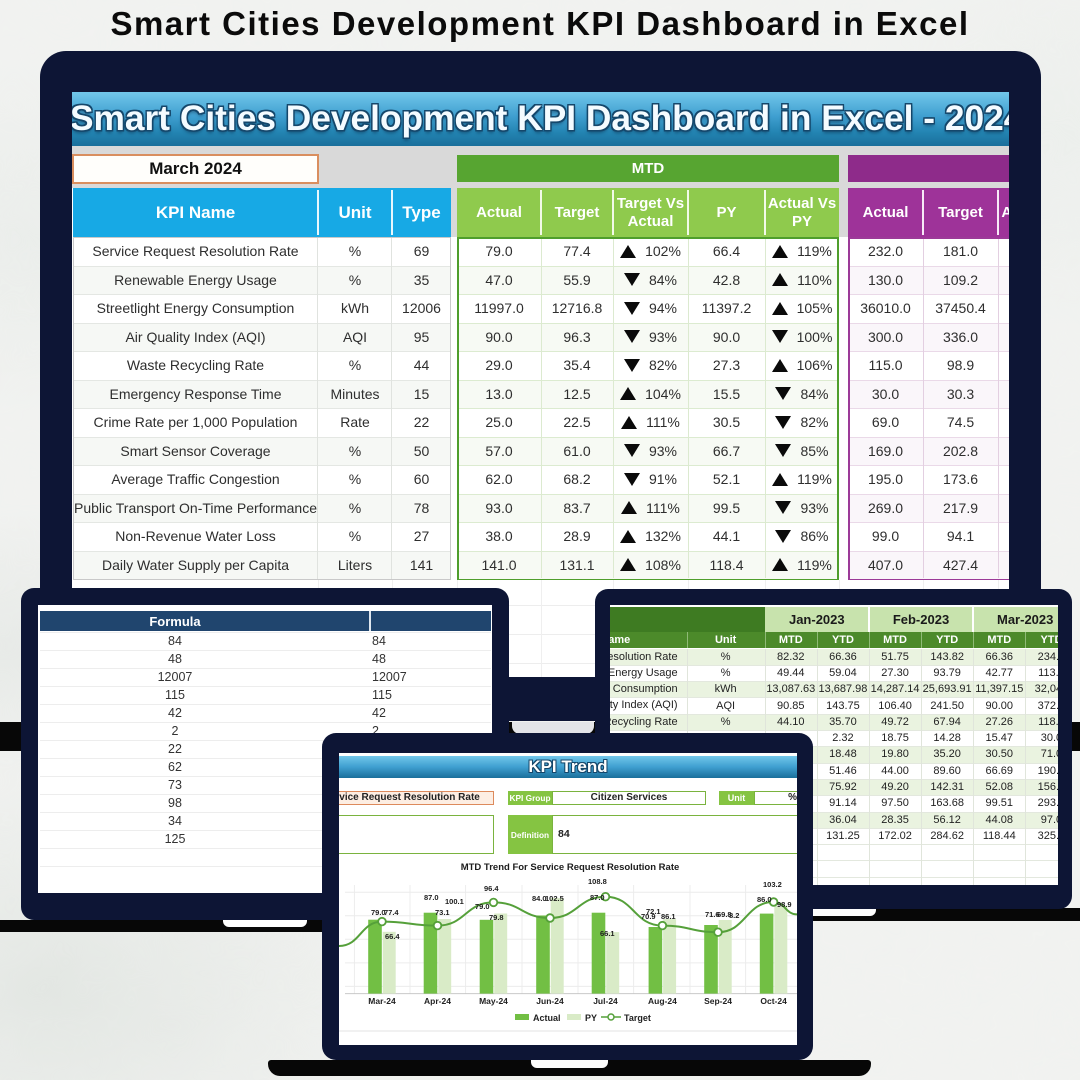  I want to click on svg-text: 66.1, so click(607, 933).